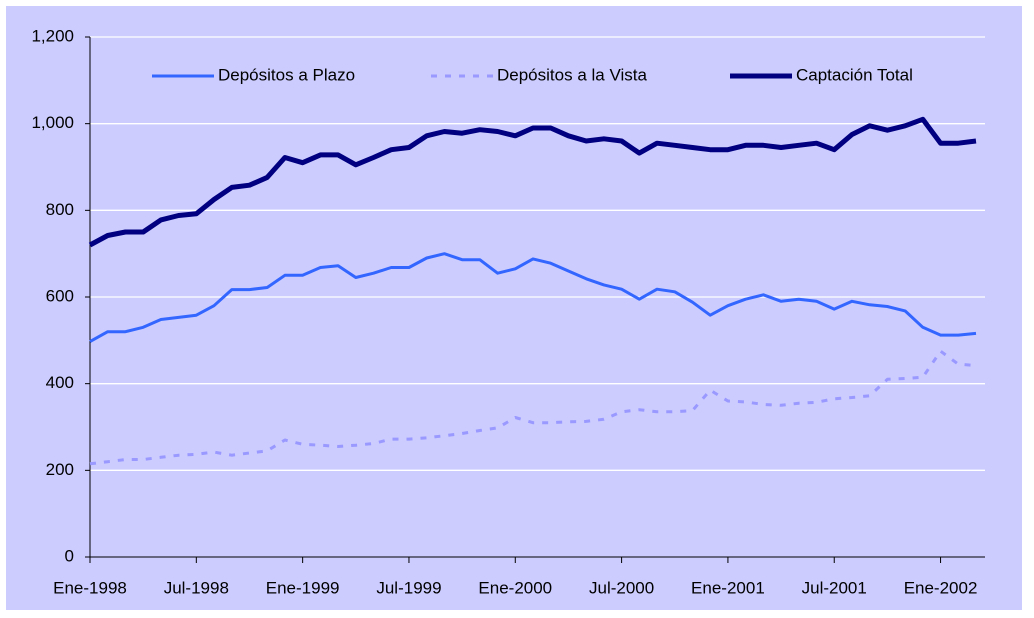 The width and height of the screenshot is (1034, 618). Describe the element at coordinates (90, 587) in the screenshot. I see `x-tick-label: Ene-1998` at that location.